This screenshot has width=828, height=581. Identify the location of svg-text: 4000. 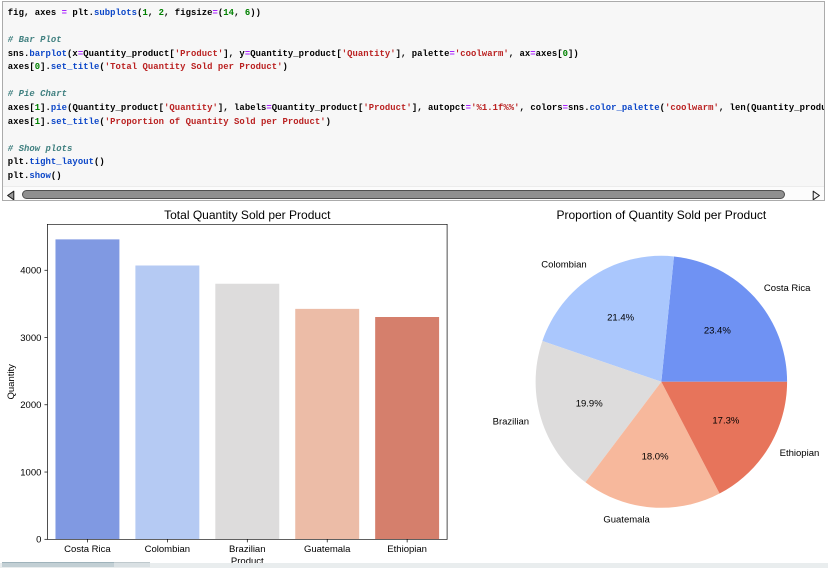
(31, 270).